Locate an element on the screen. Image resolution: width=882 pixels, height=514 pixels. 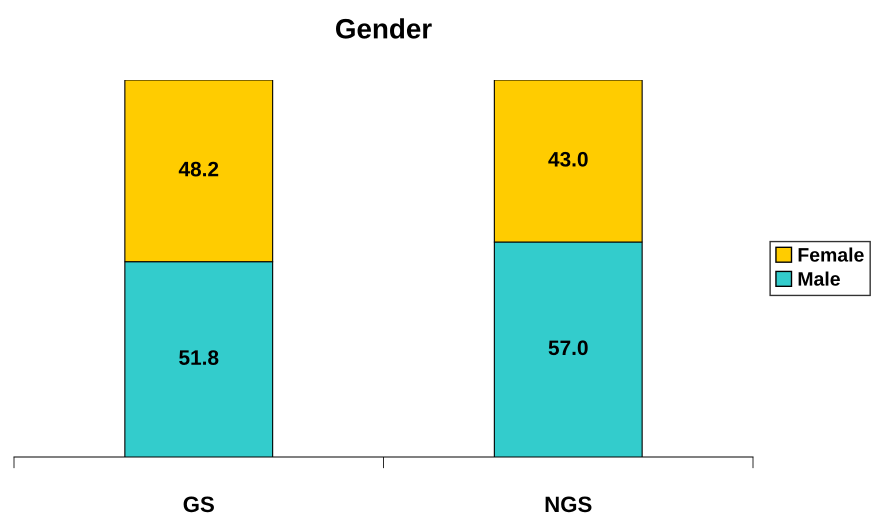
x-tick-label: NGS is located at coordinates (569, 504).